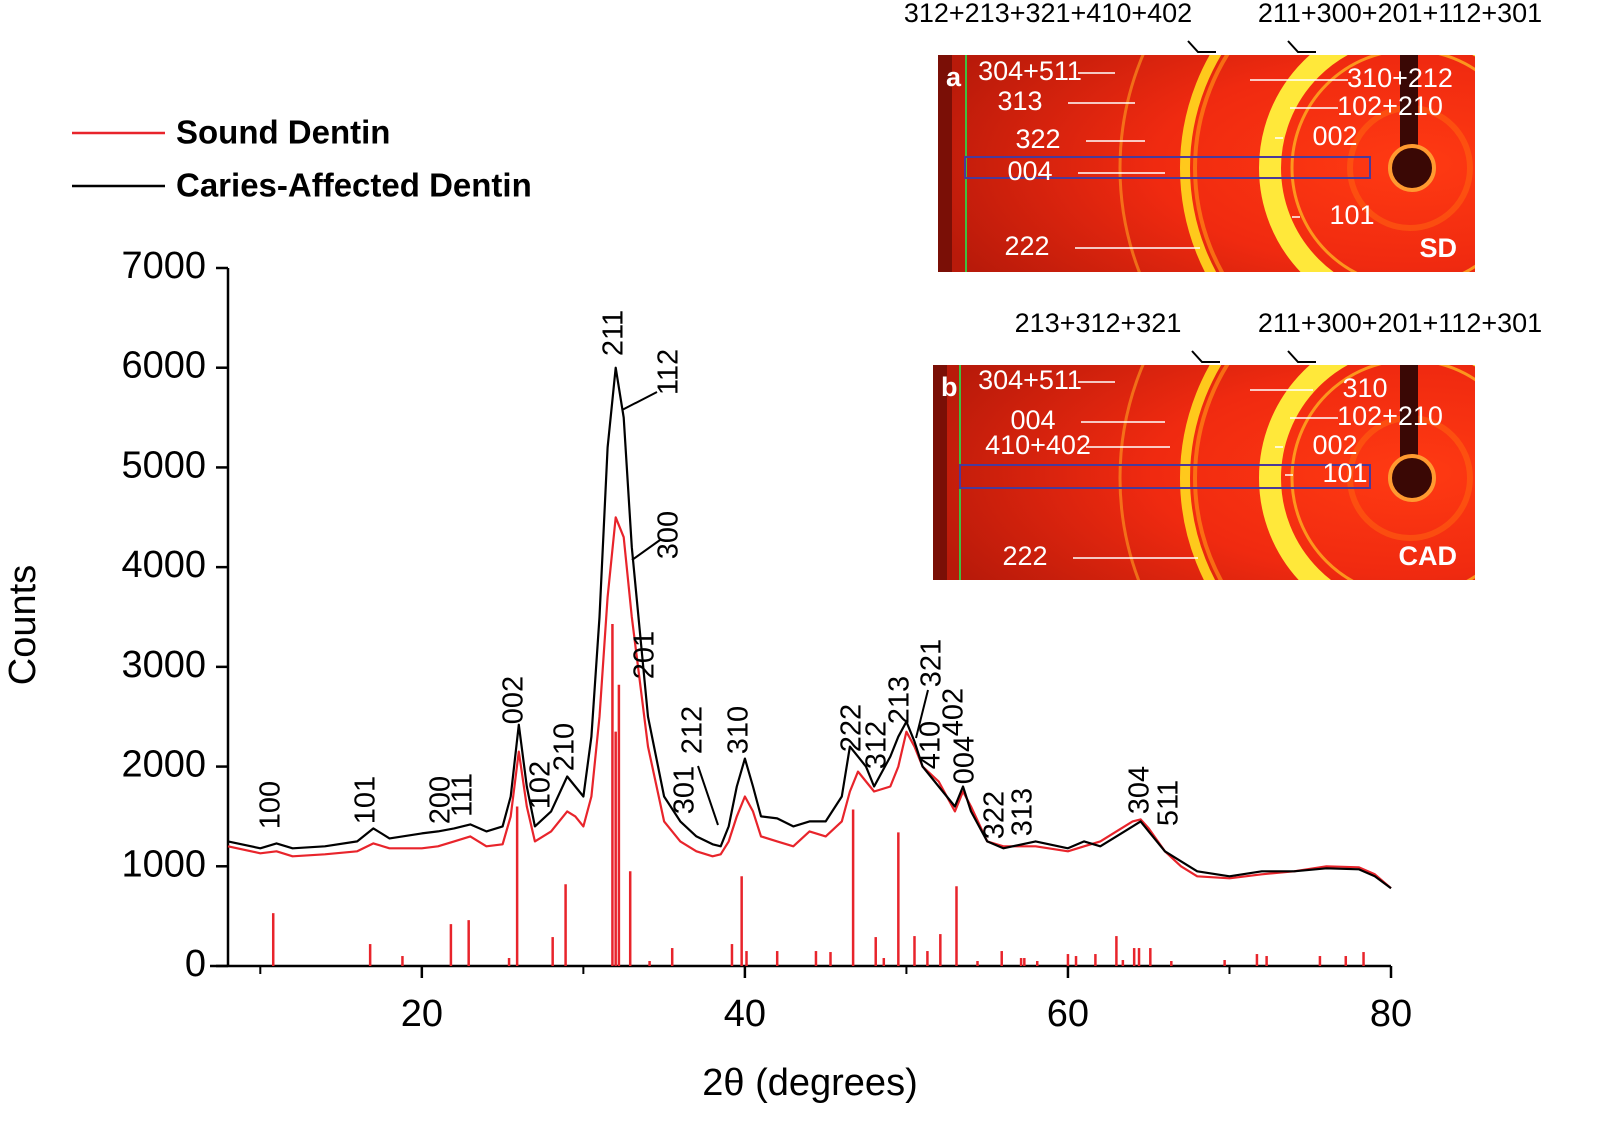 This screenshot has width=1597, height=1134. I want to click on peak-label: 301, so click(685, 790).